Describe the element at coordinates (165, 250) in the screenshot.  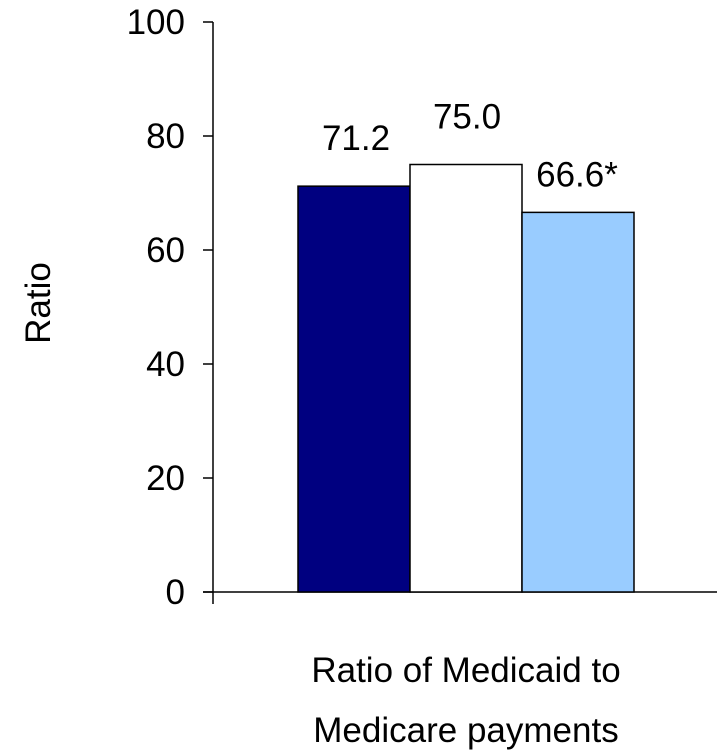
I see `y-tick-label: 60` at that location.